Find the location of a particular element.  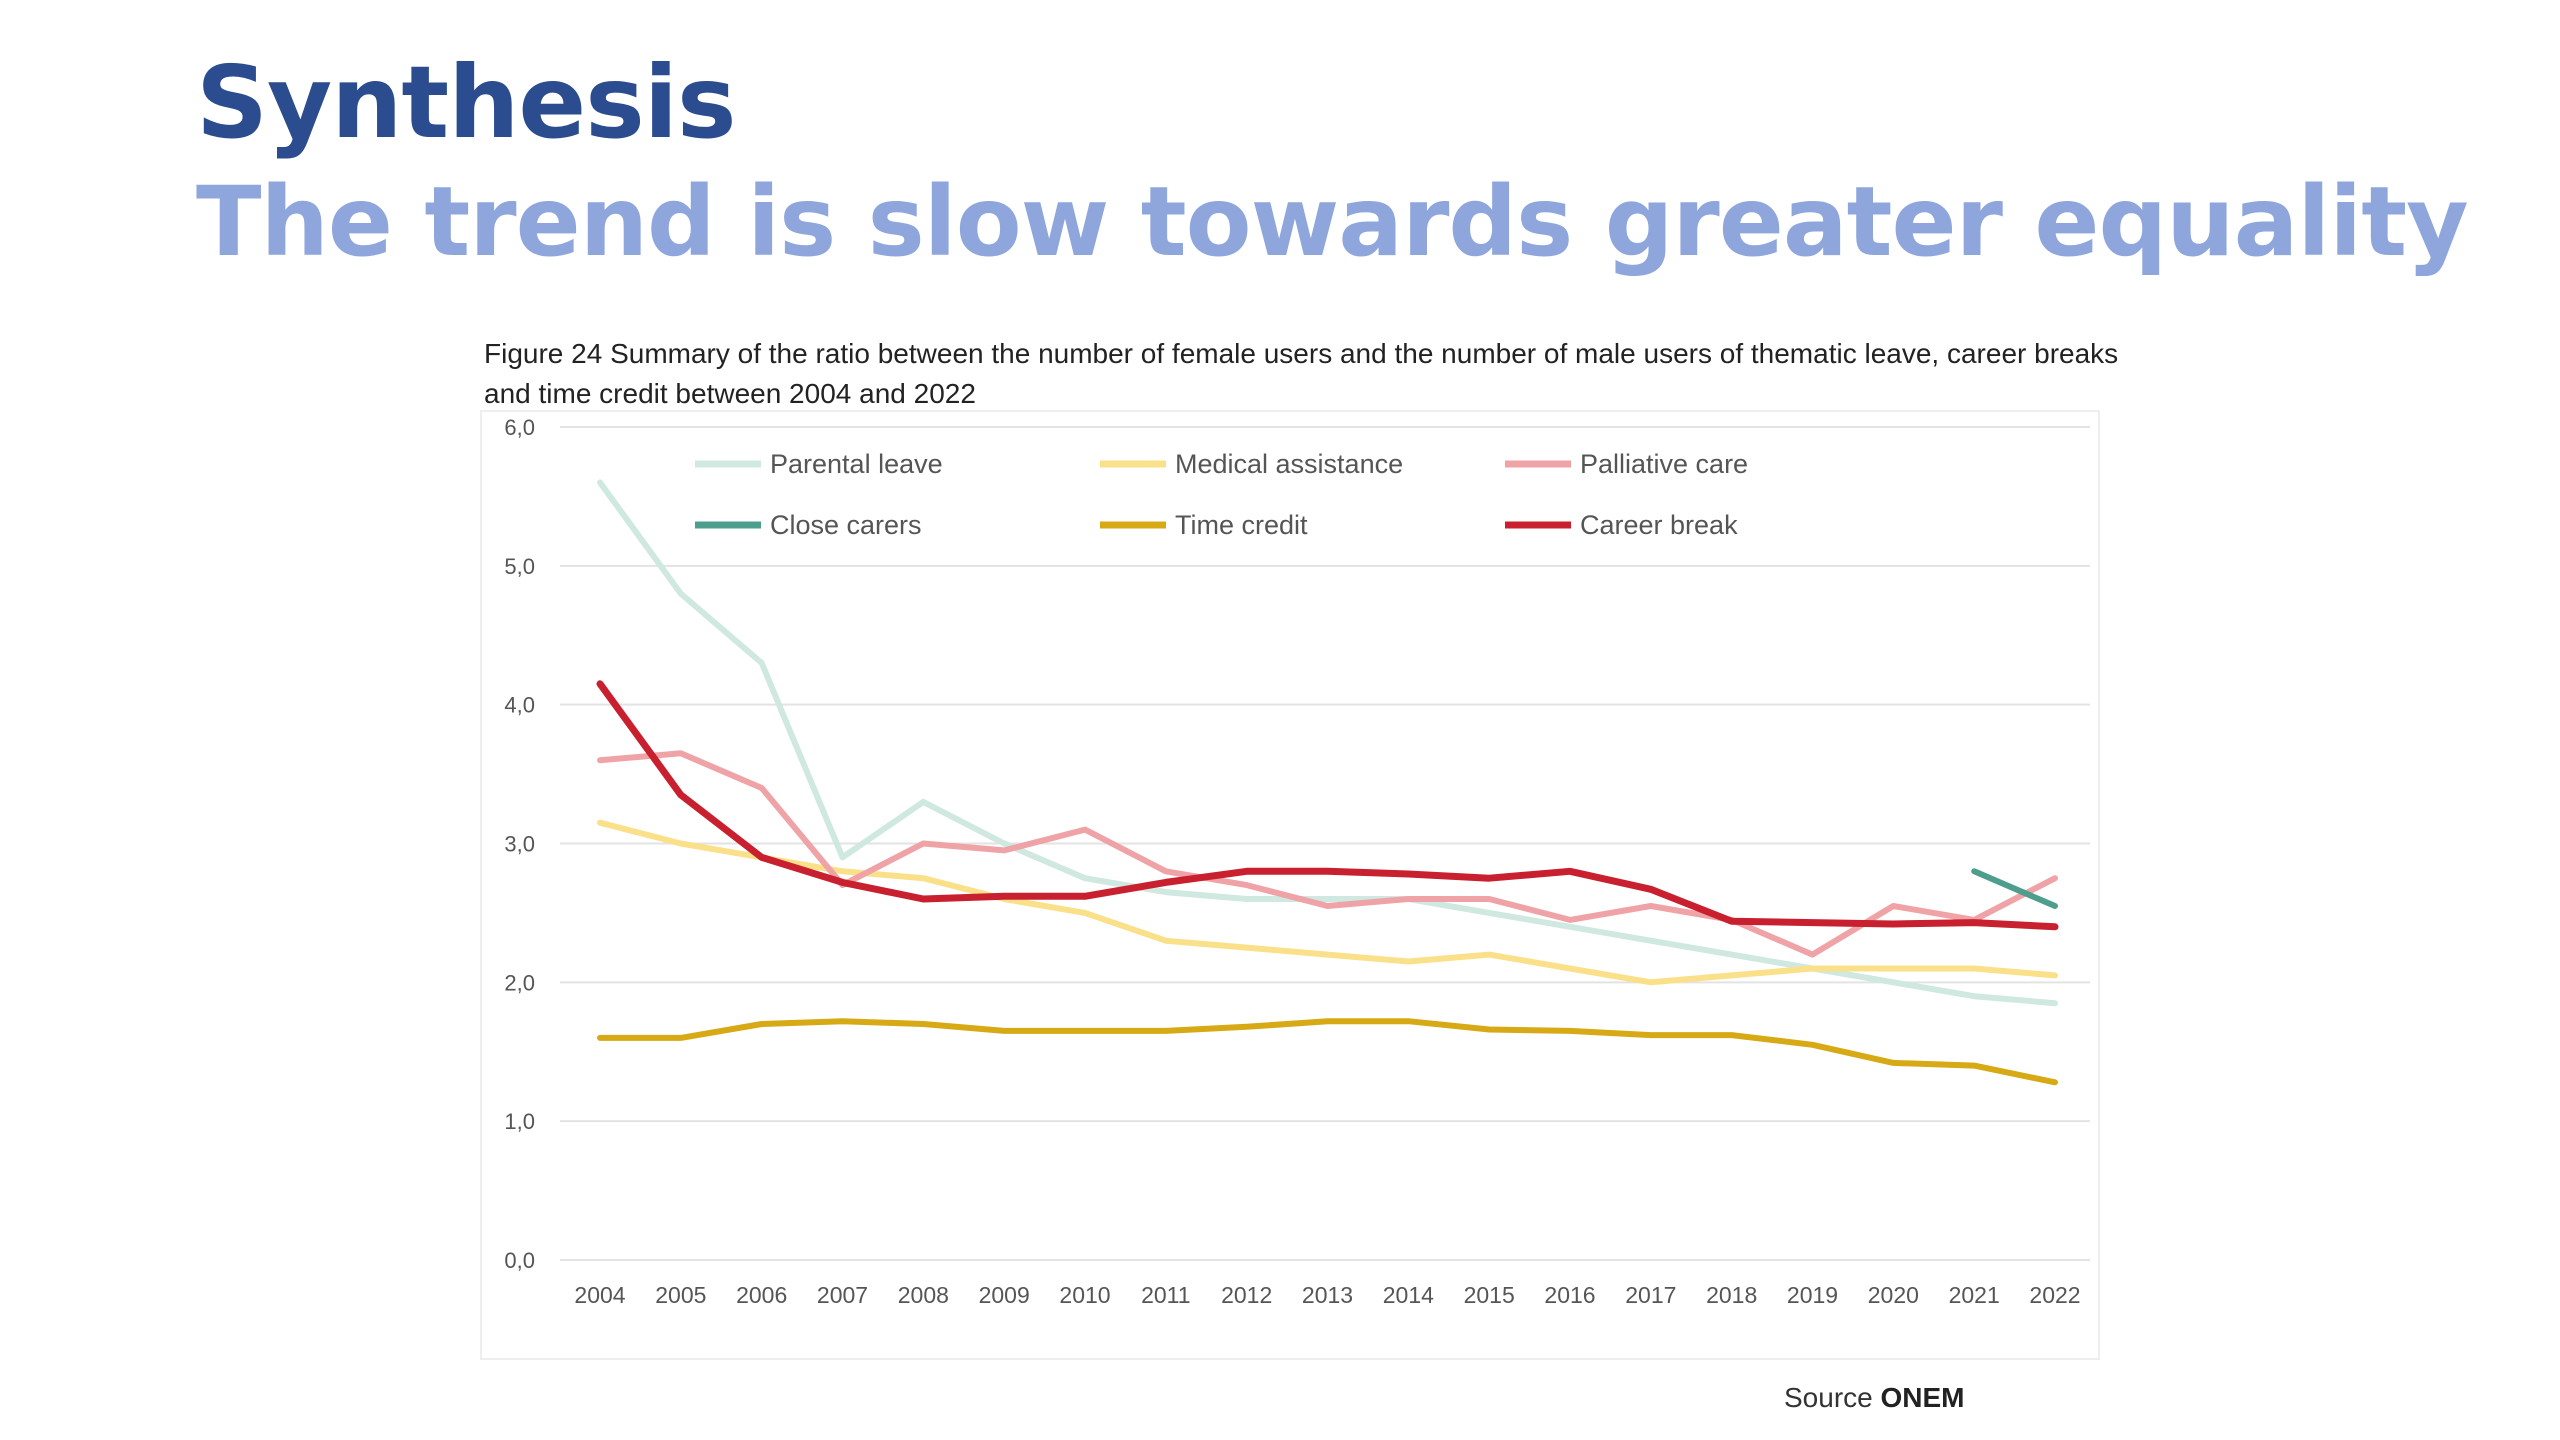

x-tick-label: 2015 is located at coordinates (1489, 1295).